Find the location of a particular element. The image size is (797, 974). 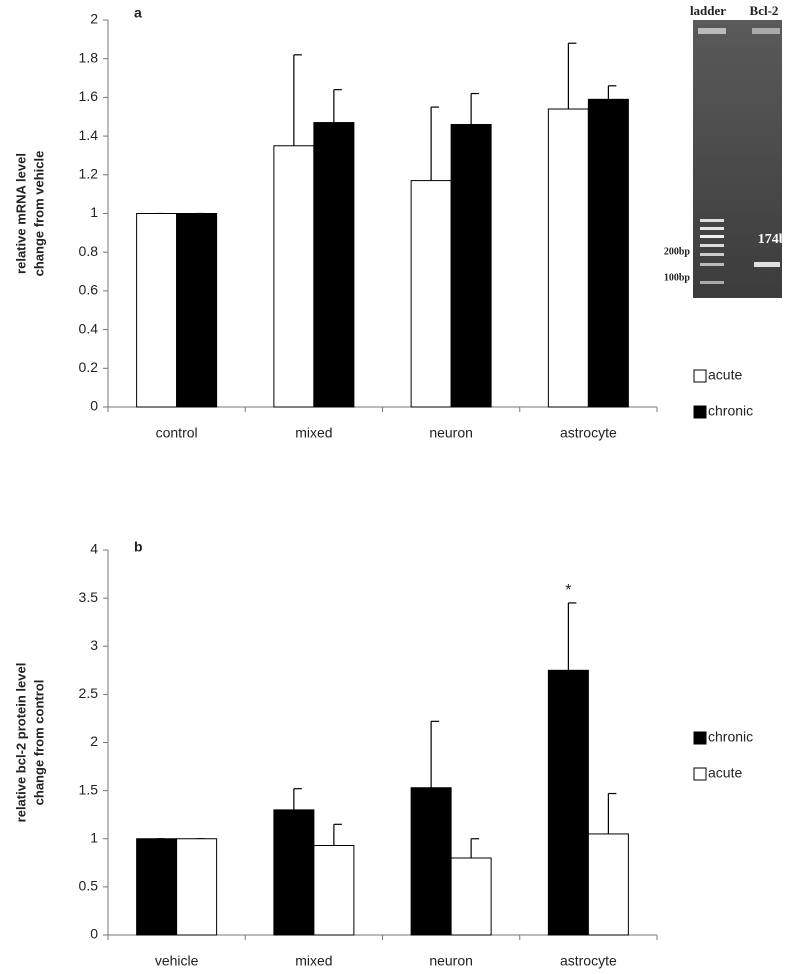

y-axis-label: relative mRNA level is located at coordinates (20, 213).